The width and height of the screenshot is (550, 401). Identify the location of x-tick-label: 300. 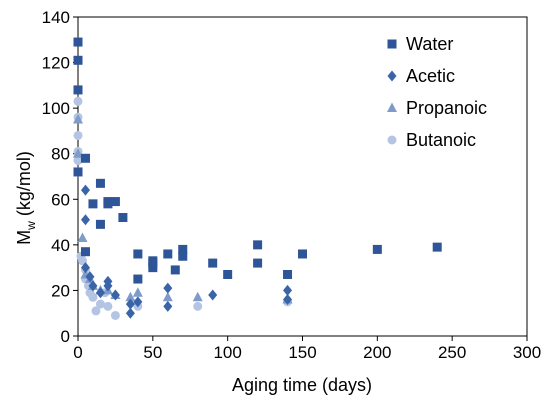
(527, 352).